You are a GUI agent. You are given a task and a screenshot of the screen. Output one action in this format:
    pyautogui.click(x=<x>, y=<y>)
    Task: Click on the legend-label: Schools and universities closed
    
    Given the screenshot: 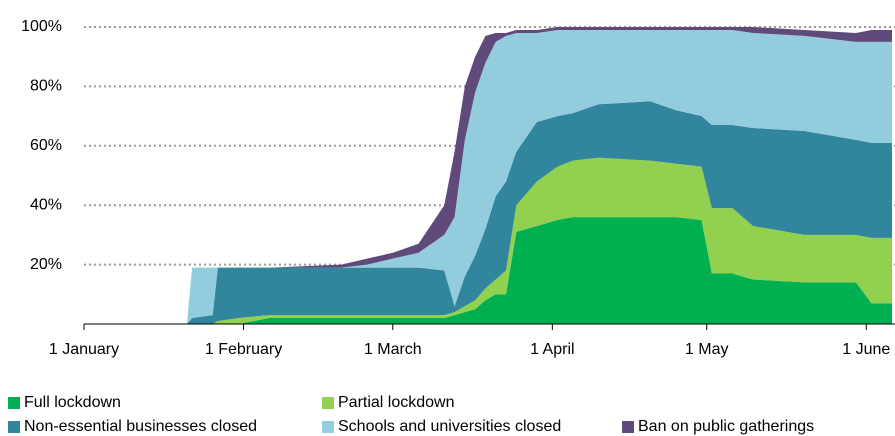 What is the action you would take?
    pyautogui.click(x=449, y=426)
    